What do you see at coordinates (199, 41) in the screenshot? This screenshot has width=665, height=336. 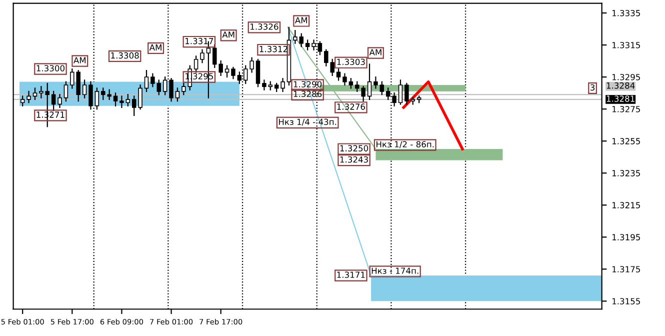 I see `annotation: 1.3317` at bounding box center [199, 41].